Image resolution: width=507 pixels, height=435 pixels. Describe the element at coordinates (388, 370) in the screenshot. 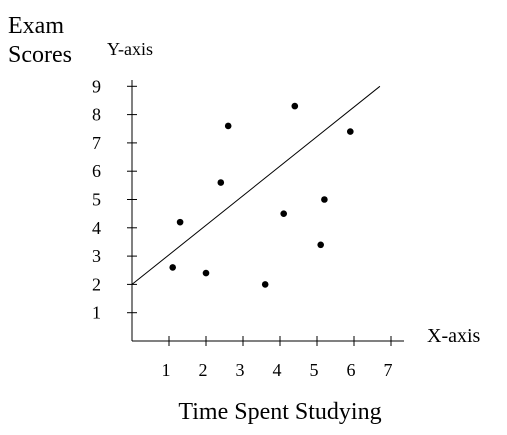

I see `x-tick-label: 7` at that location.